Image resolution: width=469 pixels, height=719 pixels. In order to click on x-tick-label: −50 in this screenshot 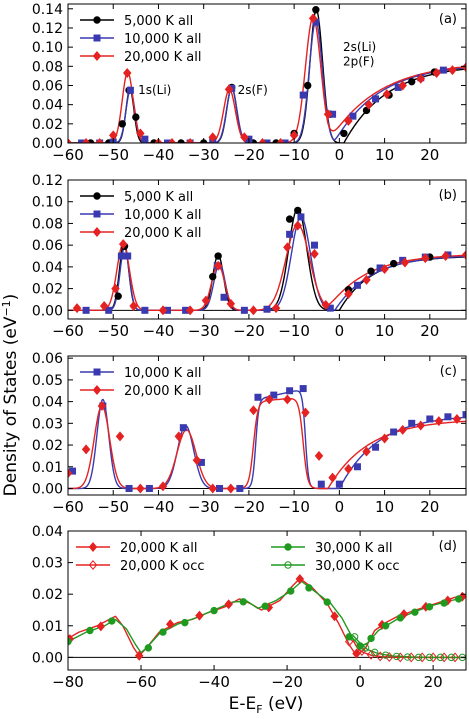, I will do `click(113, 507)`.